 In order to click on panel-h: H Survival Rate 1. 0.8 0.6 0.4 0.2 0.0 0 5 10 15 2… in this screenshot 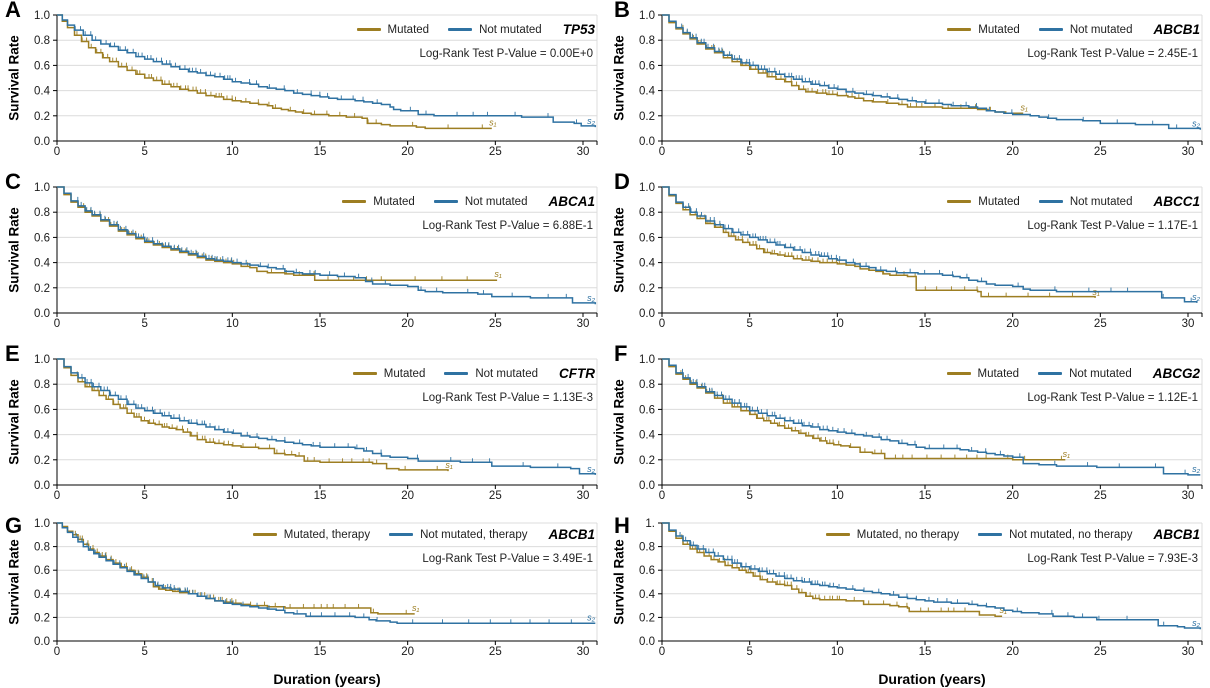, I will do `click(907, 600)`.